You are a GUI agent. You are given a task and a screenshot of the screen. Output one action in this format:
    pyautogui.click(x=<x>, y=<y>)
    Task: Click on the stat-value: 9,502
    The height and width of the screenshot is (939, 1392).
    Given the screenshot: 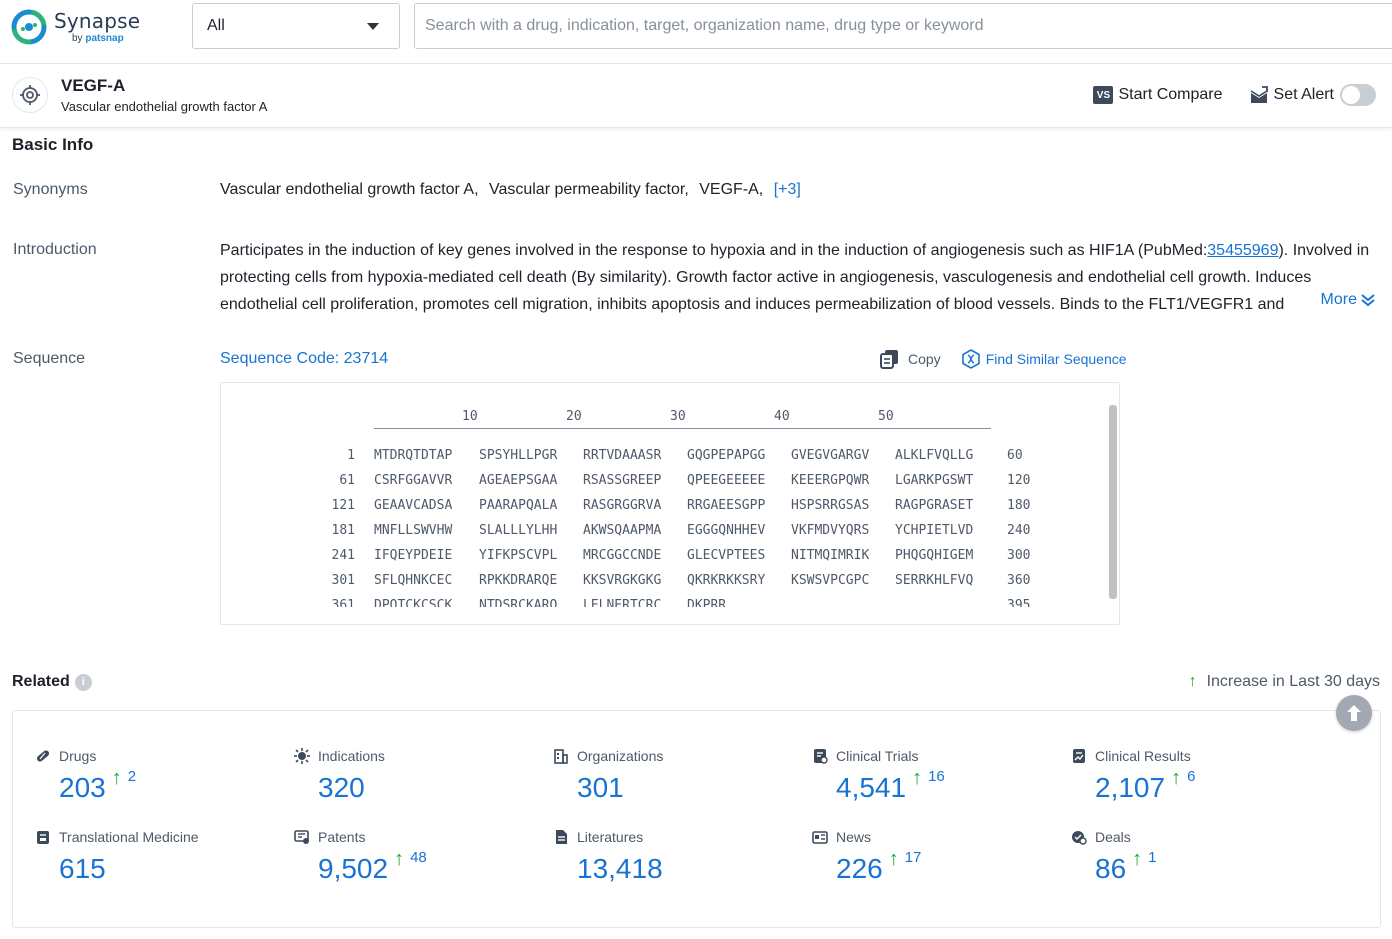 What is the action you would take?
    pyautogui.click(x=353, y=869)
    